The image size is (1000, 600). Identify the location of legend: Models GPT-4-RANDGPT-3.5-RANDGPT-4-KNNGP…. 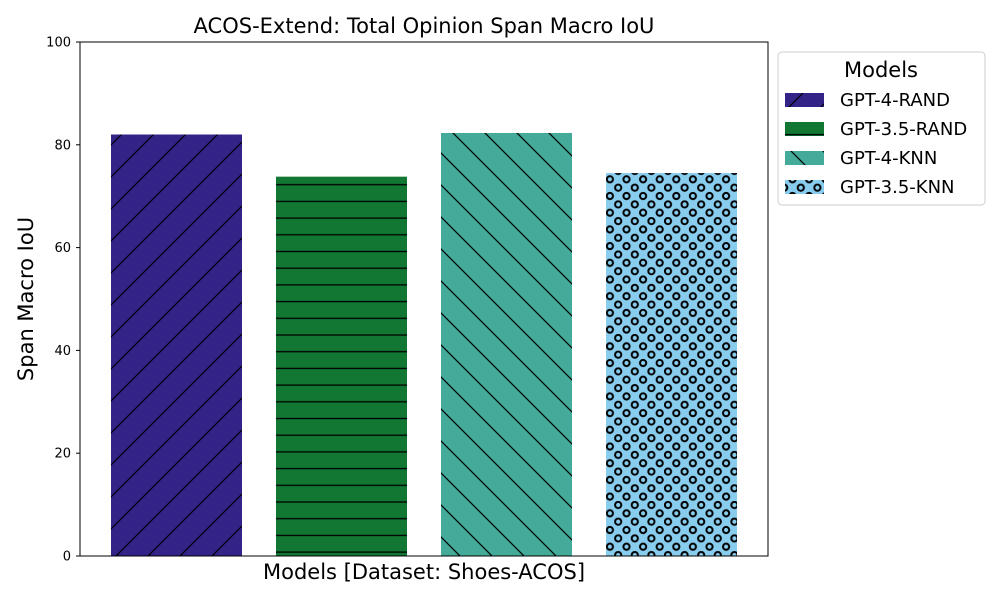
(881, 128).